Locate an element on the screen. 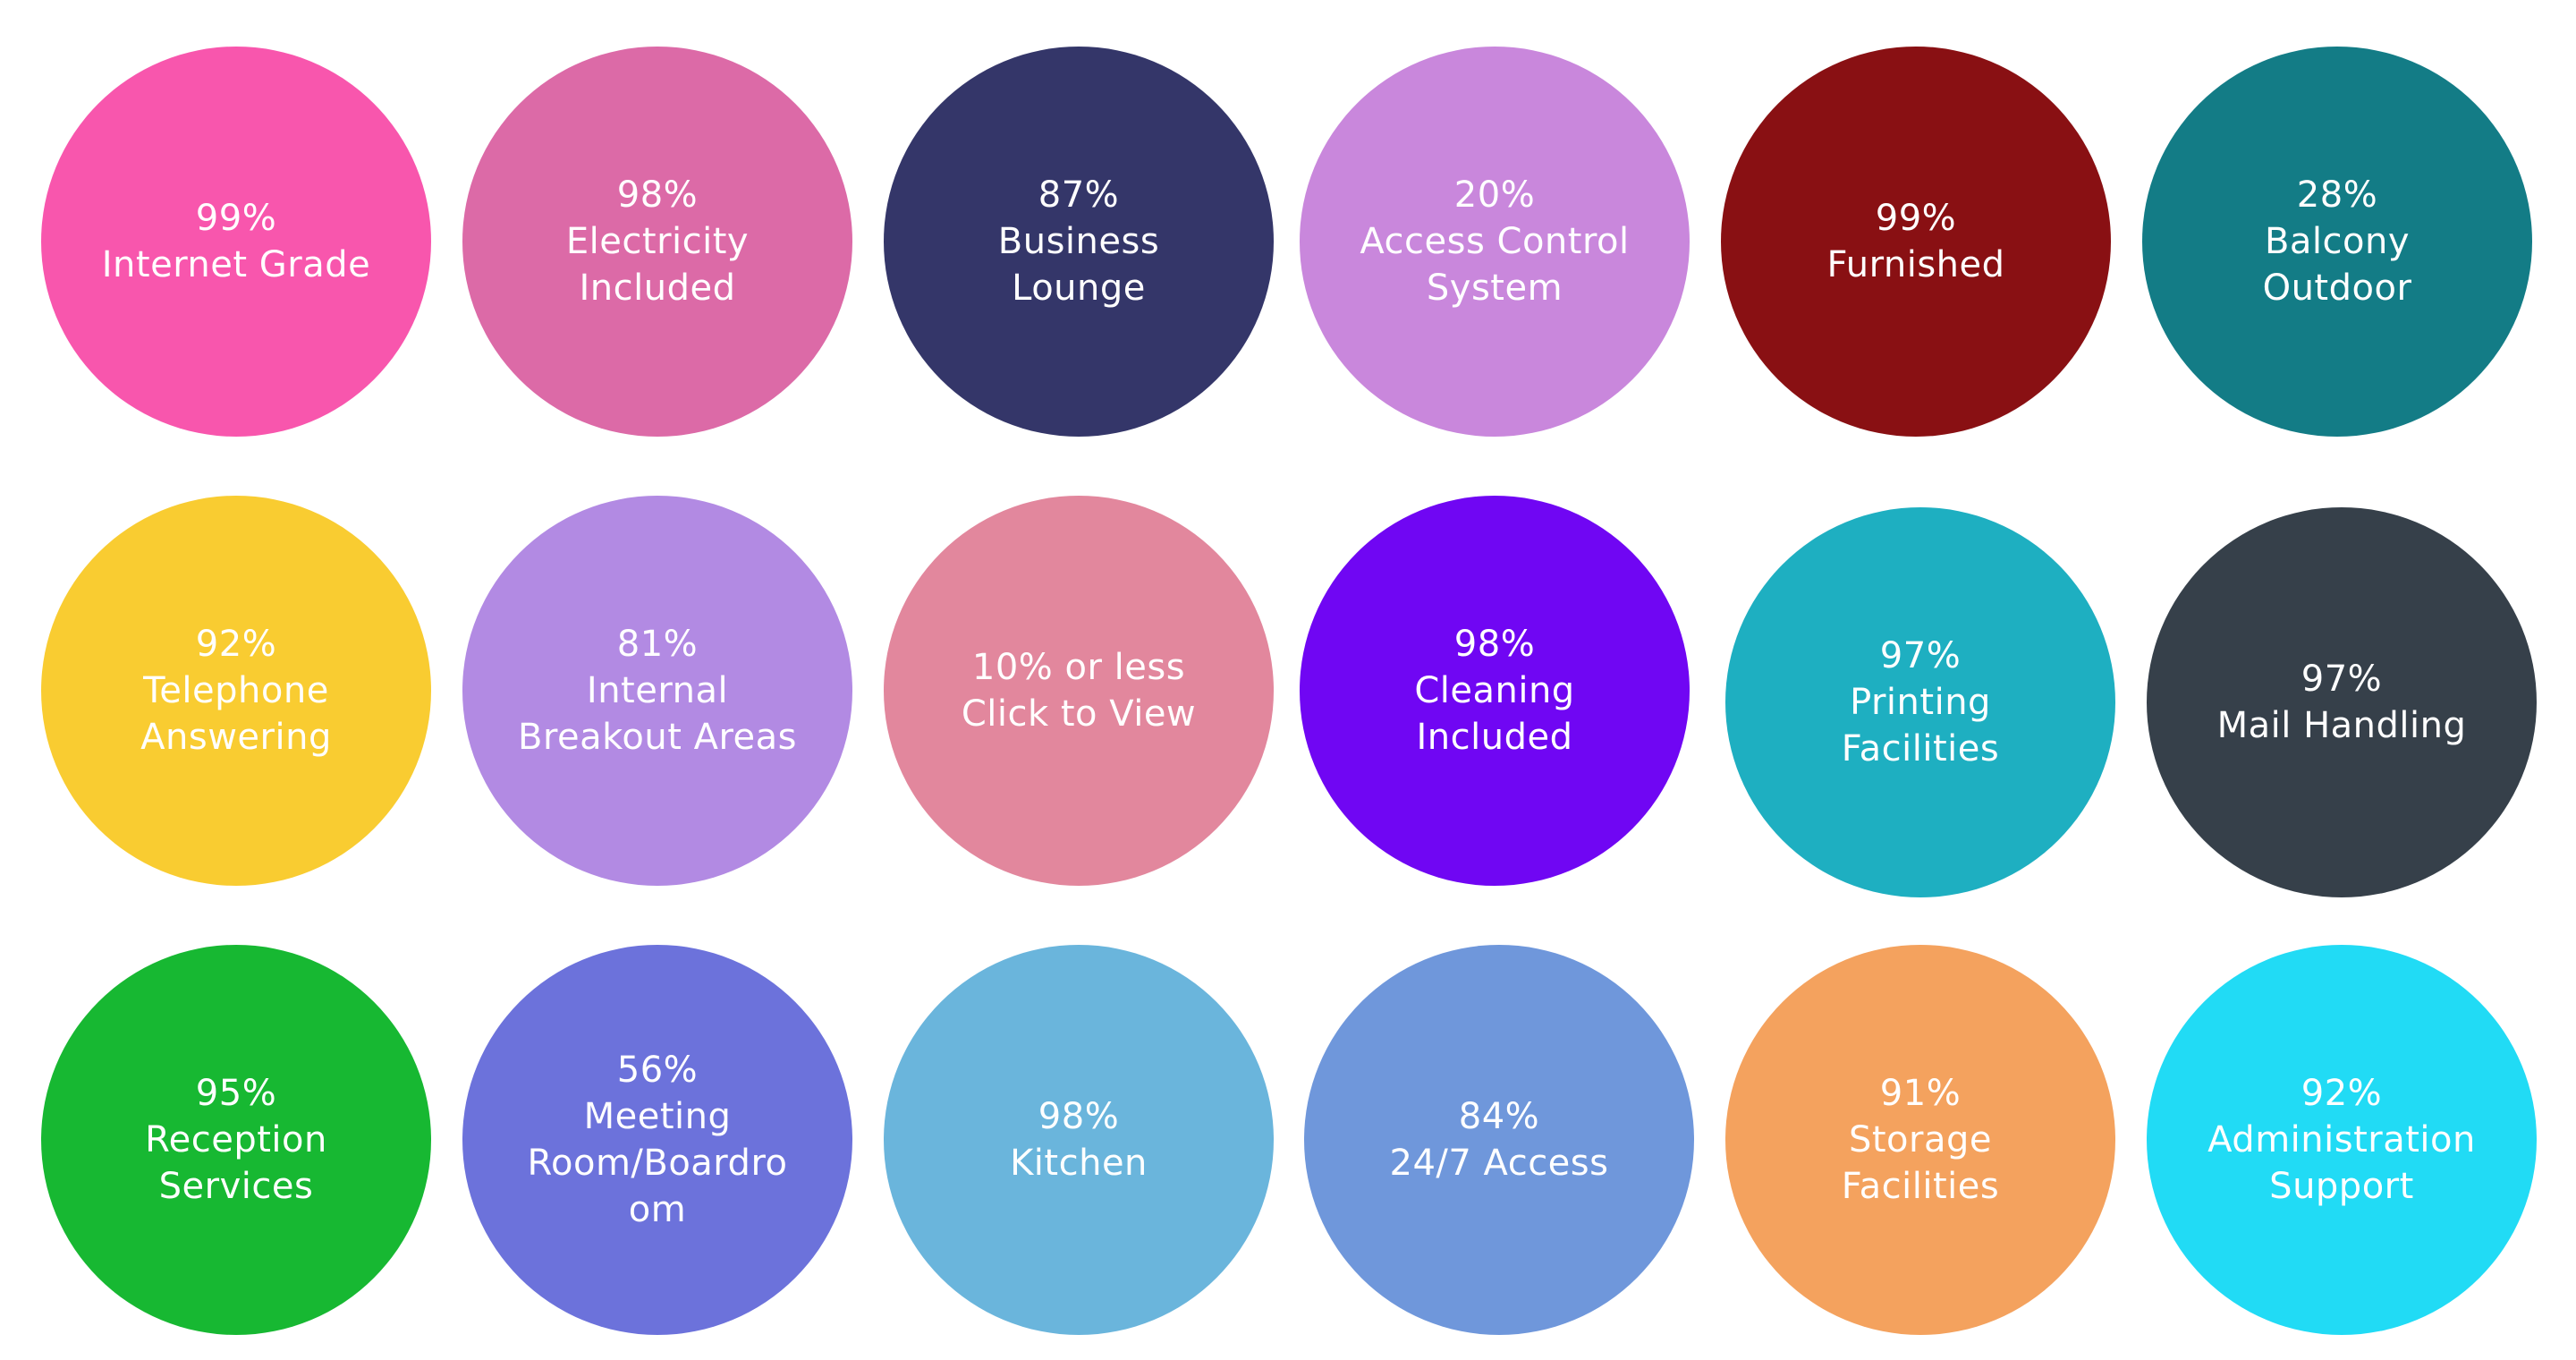 The height and width of the screenshot is (1360, 2576). amenity-furnished: 99% Furnished is located at coordinates (1916, 242).